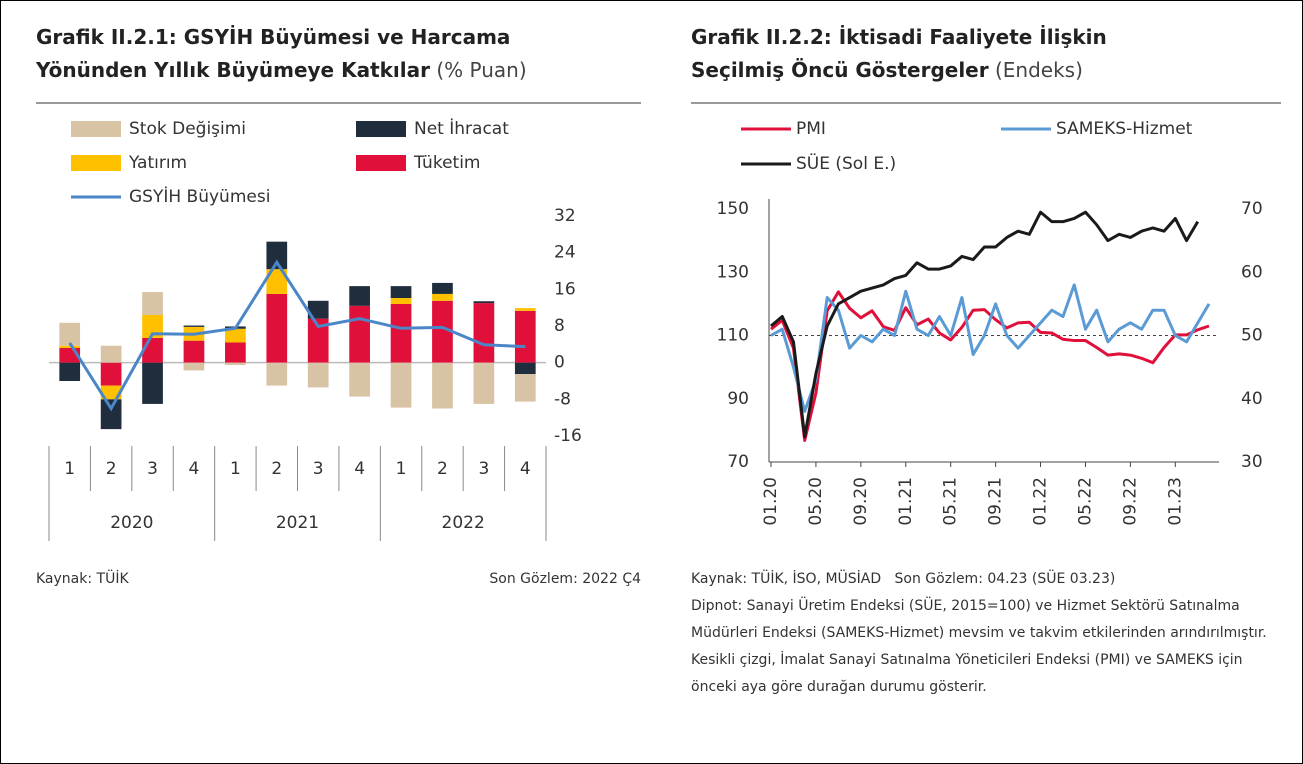 The image size is (1303, 764). I want to click on x-tick-label: 01.20, so click(771, 501).